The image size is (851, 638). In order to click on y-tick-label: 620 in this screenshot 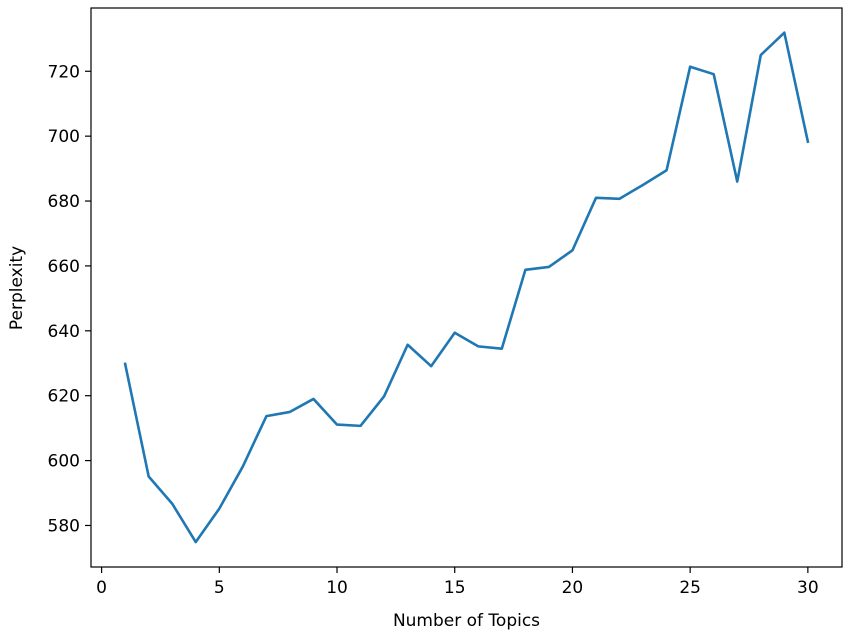, I will do `click(64, 397)`.